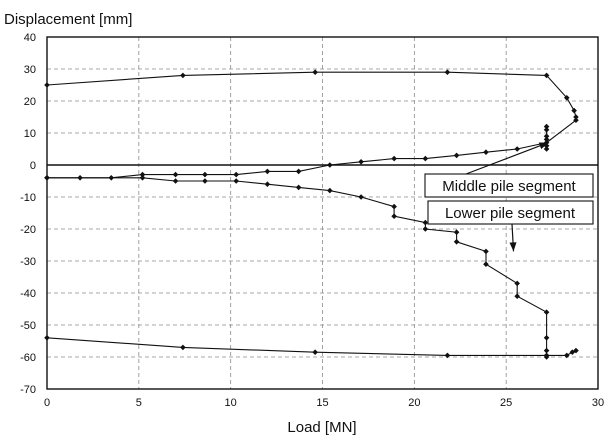 This screenshot has height=436, width=609. What do you see at coordinates (414, 403) in the screenshot?
I see `x-tick-label: 20` at bounding box center [414, 403].